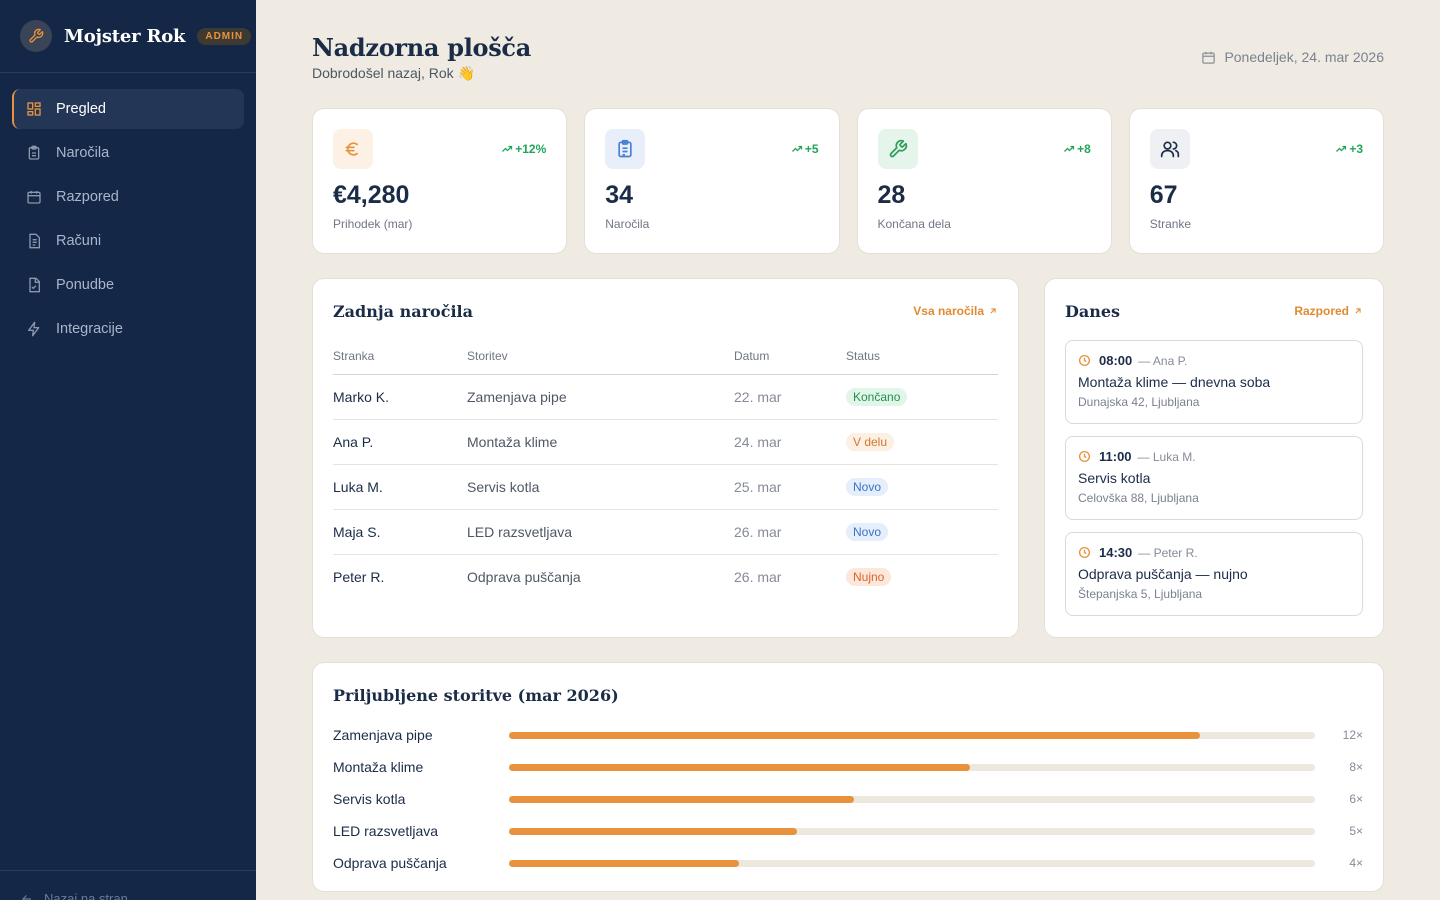 This screenshot has width=1440, height=900. I want to click on stat-label: Prihodek (mar), so click(373, 224).